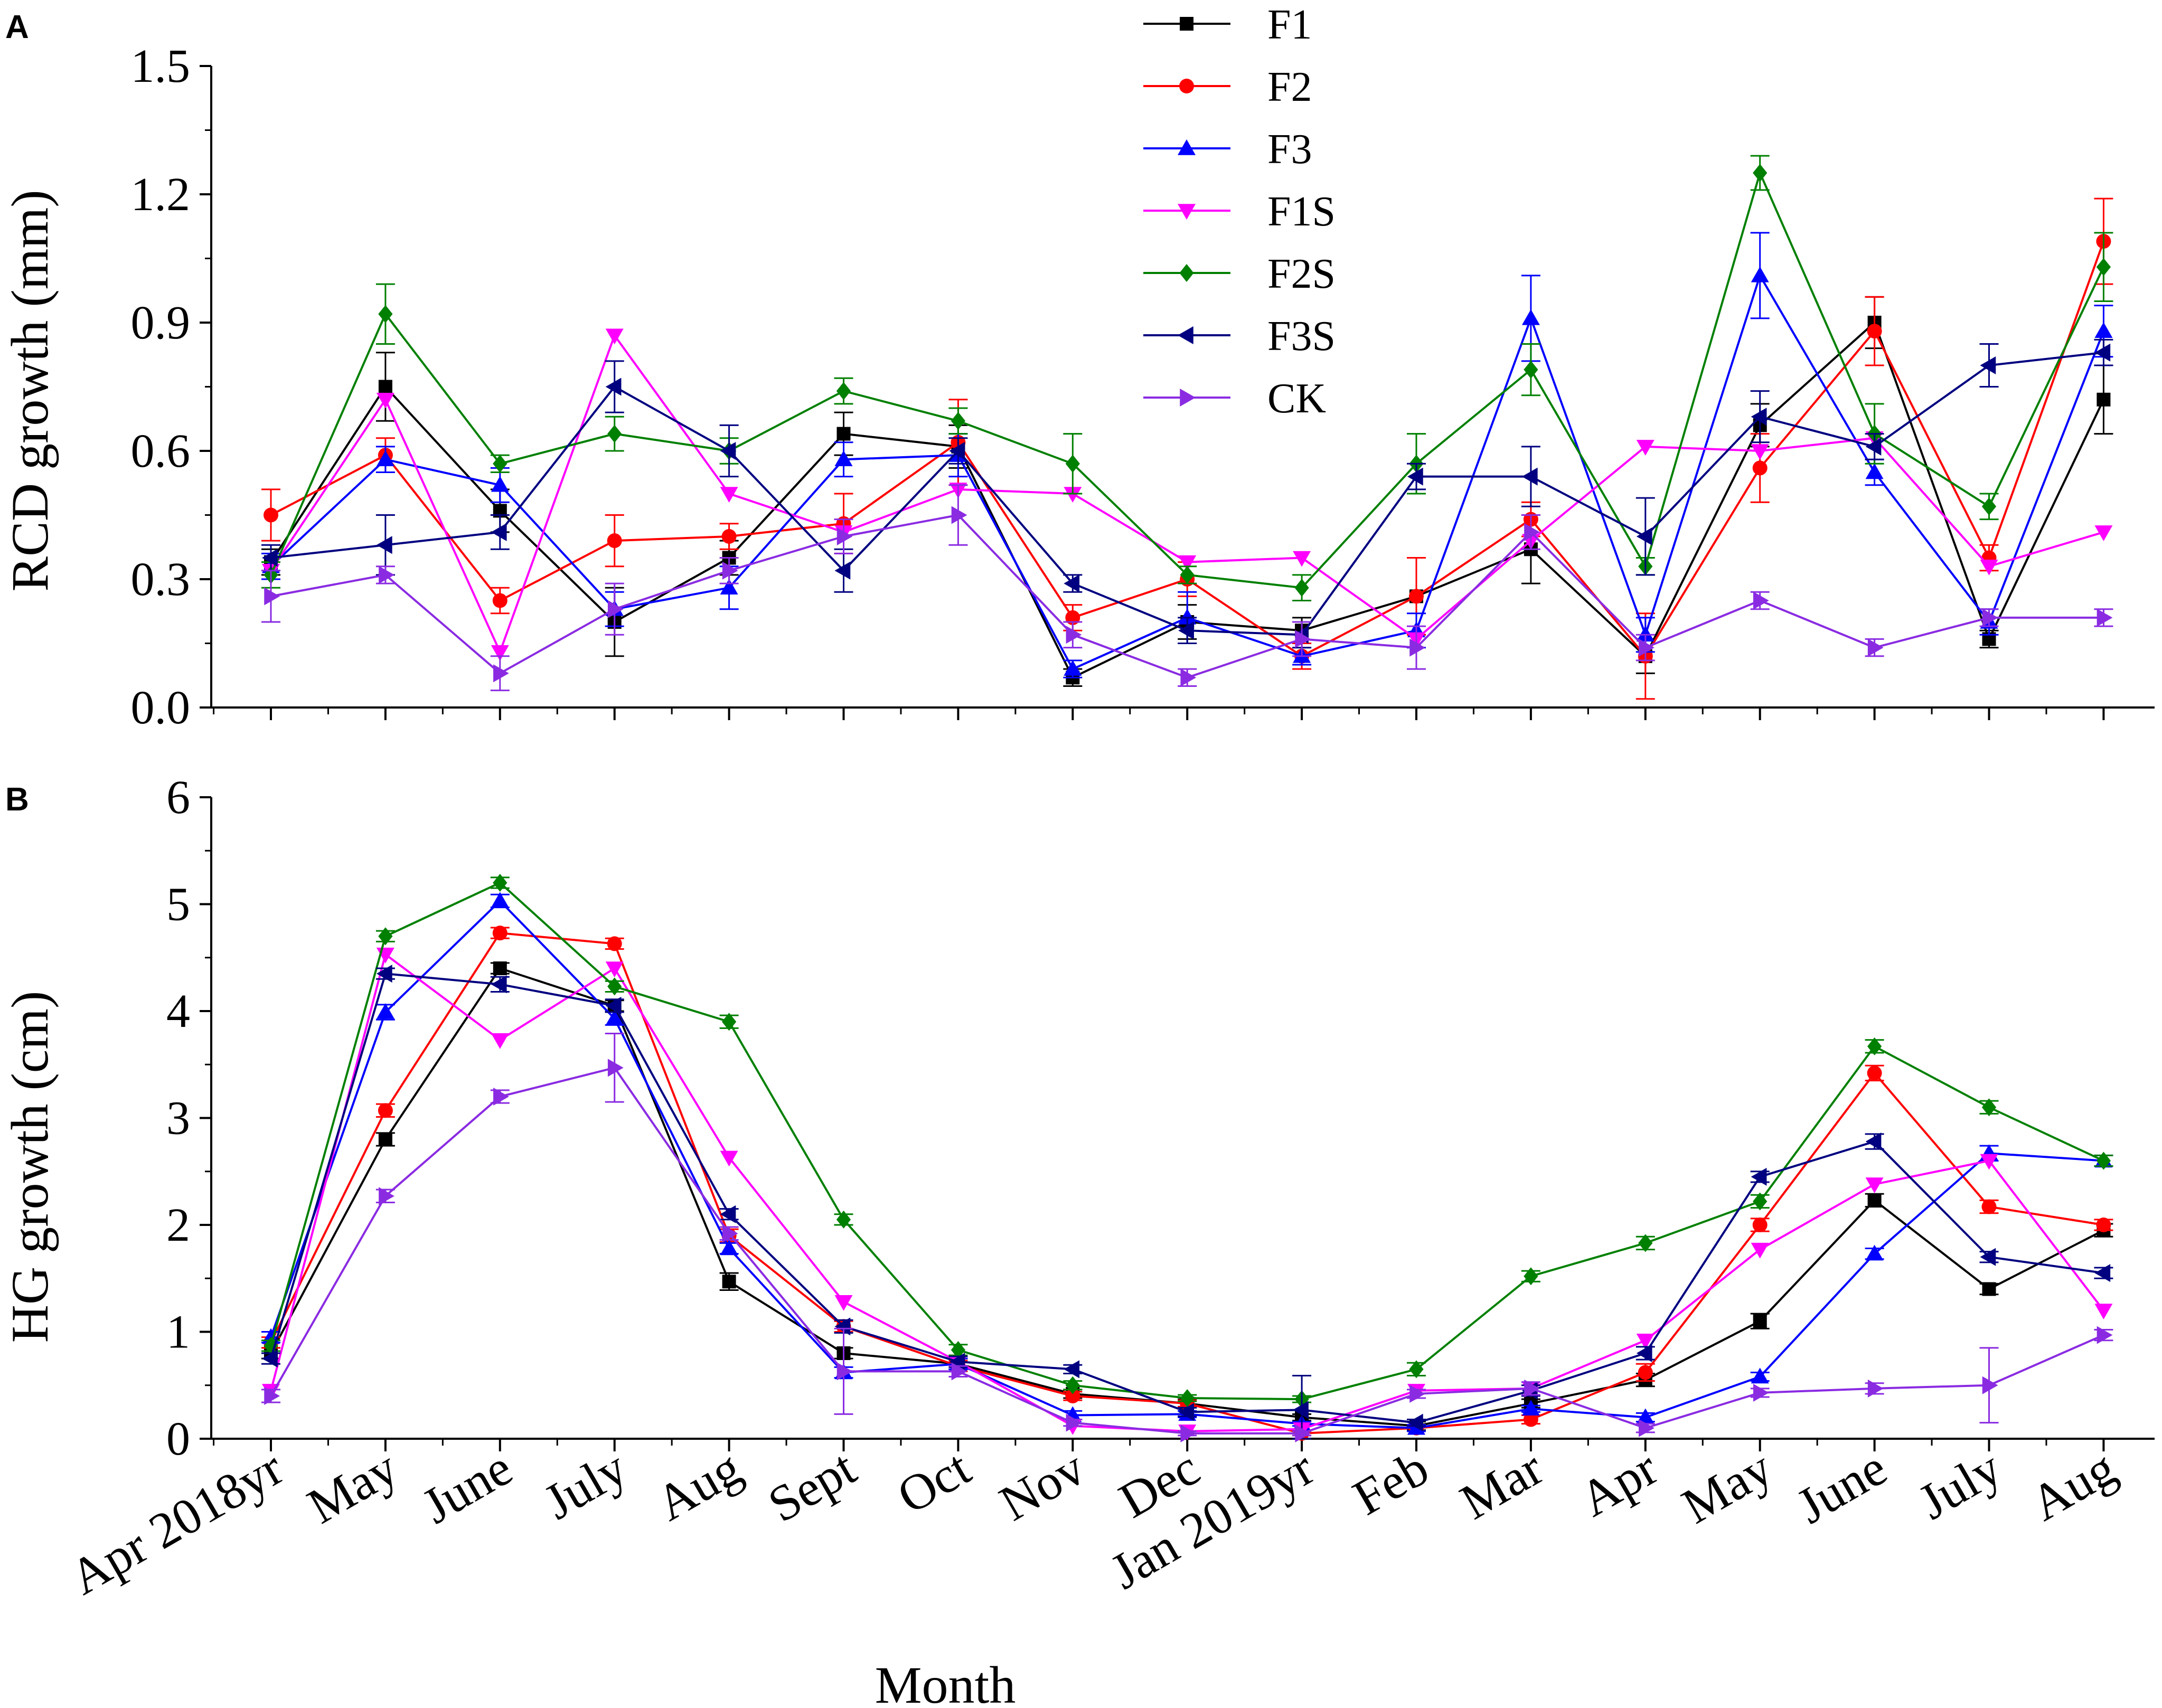 The height and width of the screenshot is (1708, 2162). I want to click on x-category-label: May, so click(1726, 1487).